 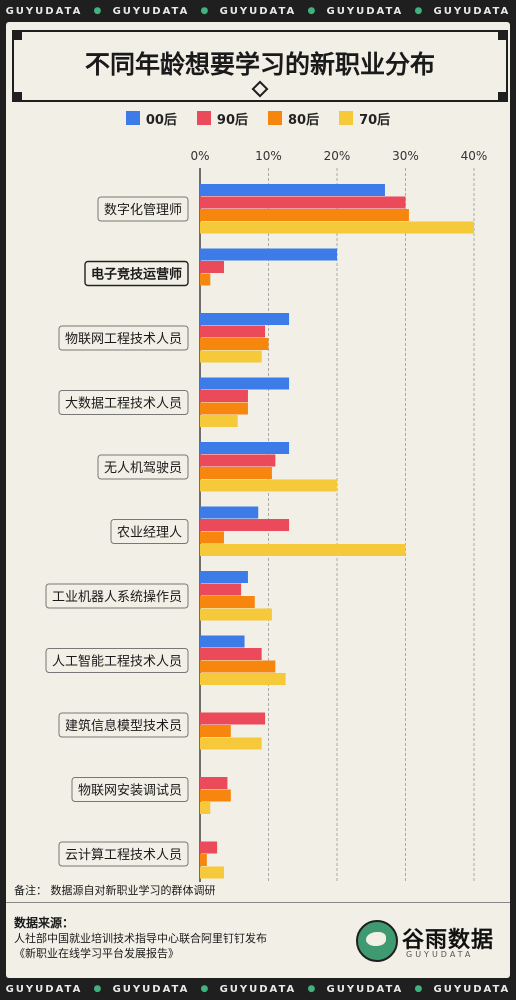 I want to click on legend-label: 00后, so click(x=161, y=120).